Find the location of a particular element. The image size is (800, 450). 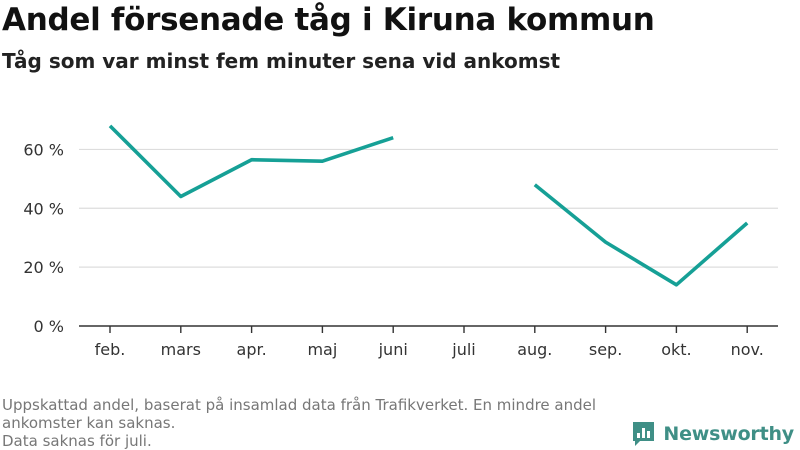

x-tick-label: maj is located at coordinates (322, 349).